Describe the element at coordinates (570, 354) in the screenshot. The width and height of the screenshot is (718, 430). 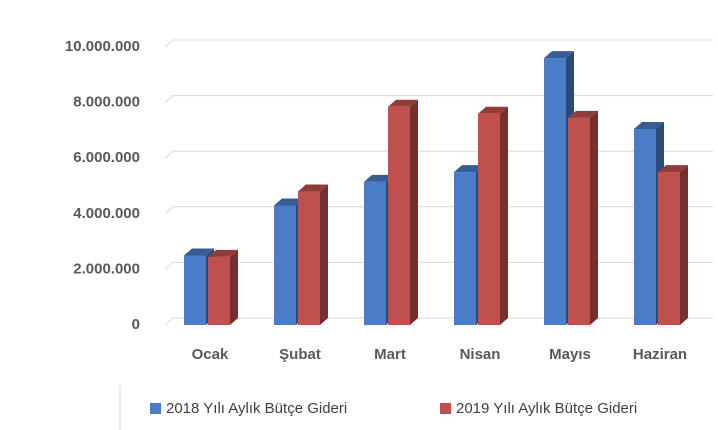
I see `x-tick-label: Mayıs` at that location.